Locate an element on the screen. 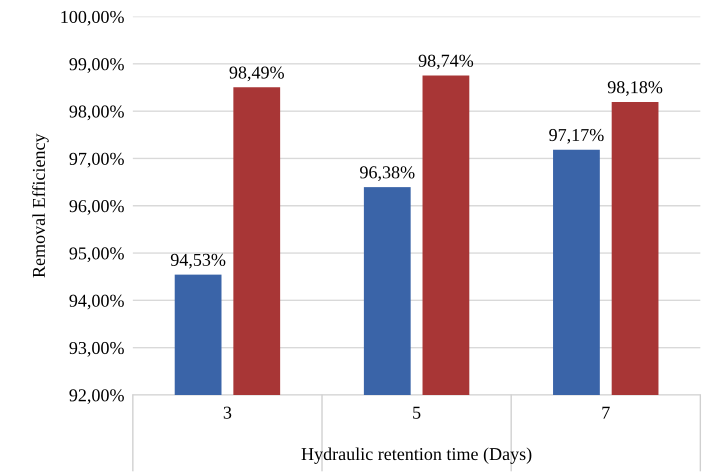  y-tick-label: 97,00% is located at coordinates (96, 160).